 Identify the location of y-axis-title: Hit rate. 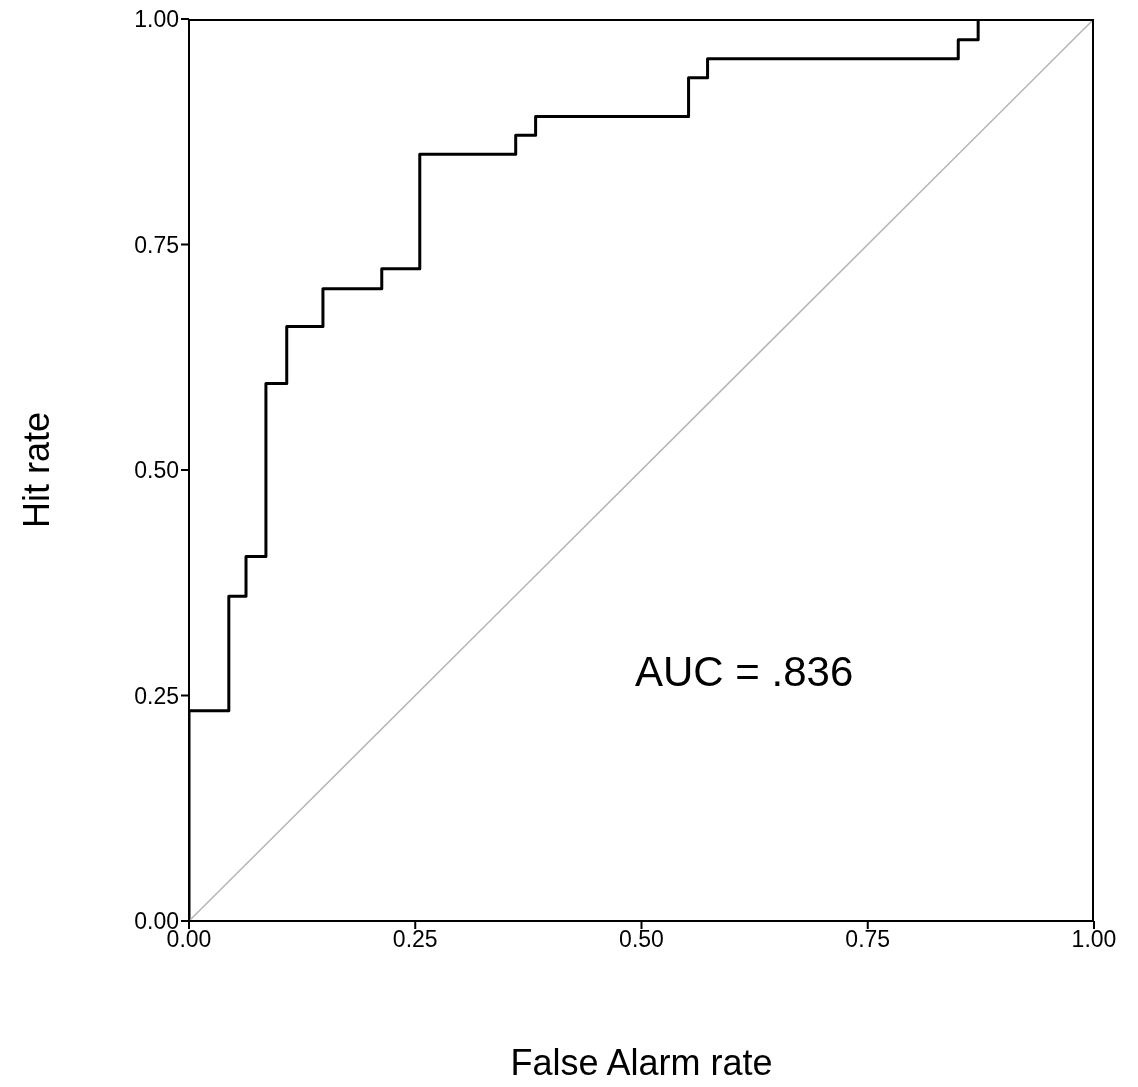
(36, 470).